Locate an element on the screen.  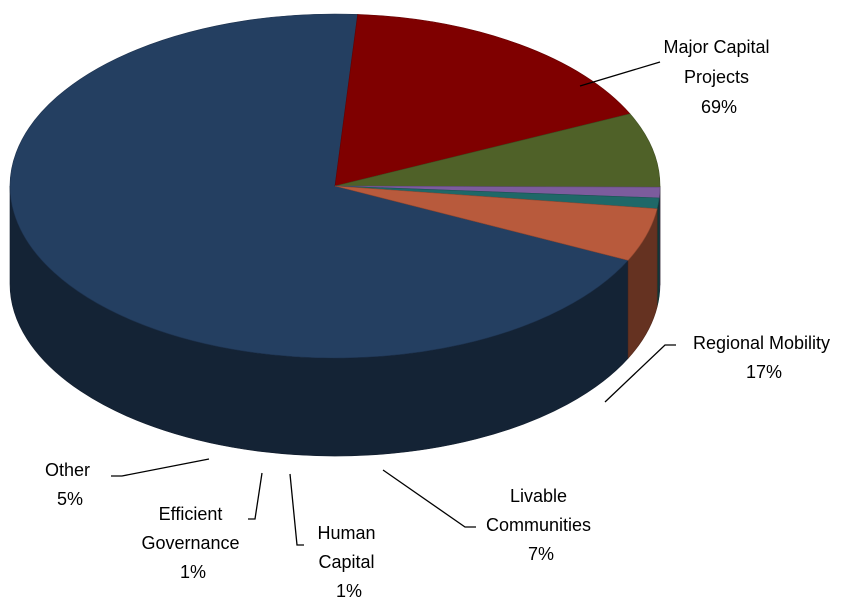
label-major-capital-projects: Major Capital Projects 69% is located at coordinates (718, 77).